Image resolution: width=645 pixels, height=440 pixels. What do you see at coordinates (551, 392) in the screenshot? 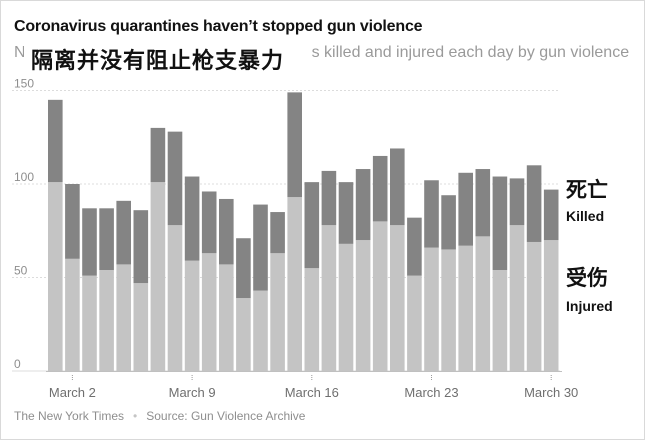
I see `x-tick-label: March 30` at bounding box center [551, 392].